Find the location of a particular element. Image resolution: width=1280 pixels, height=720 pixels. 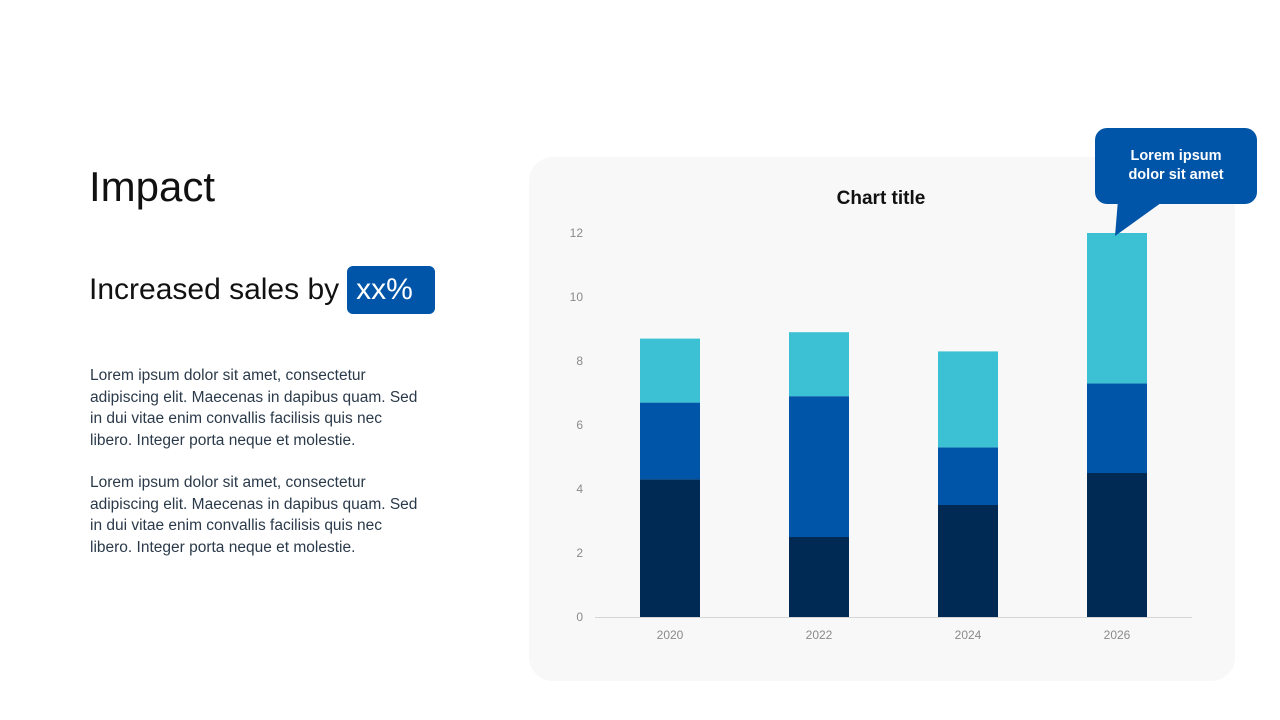

percent-badge: xx% is located at coordinates (391, 290).